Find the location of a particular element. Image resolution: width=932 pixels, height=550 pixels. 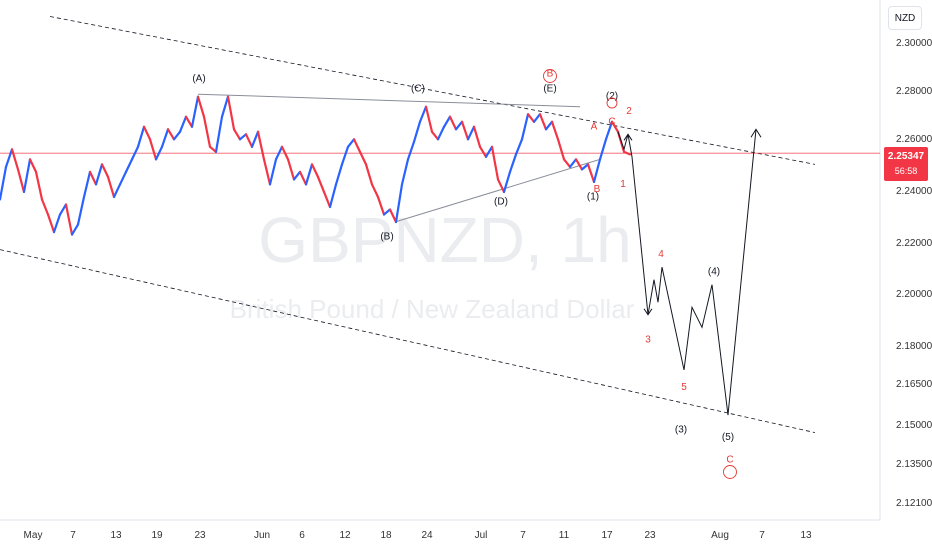

triangle-lower-line is located at coordinates (497, 190).